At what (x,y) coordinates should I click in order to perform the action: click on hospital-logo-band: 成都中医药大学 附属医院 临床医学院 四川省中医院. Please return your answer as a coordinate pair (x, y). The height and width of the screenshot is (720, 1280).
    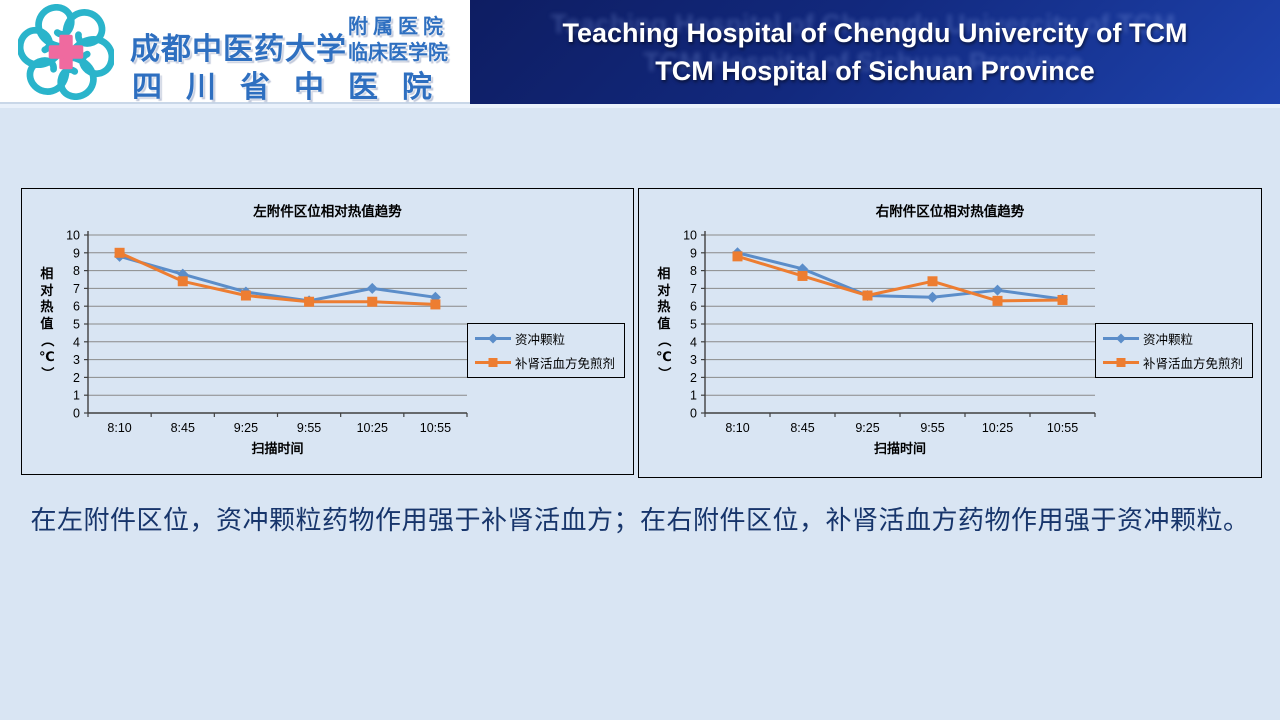
    Looking at the image, I should click on (235, 52).